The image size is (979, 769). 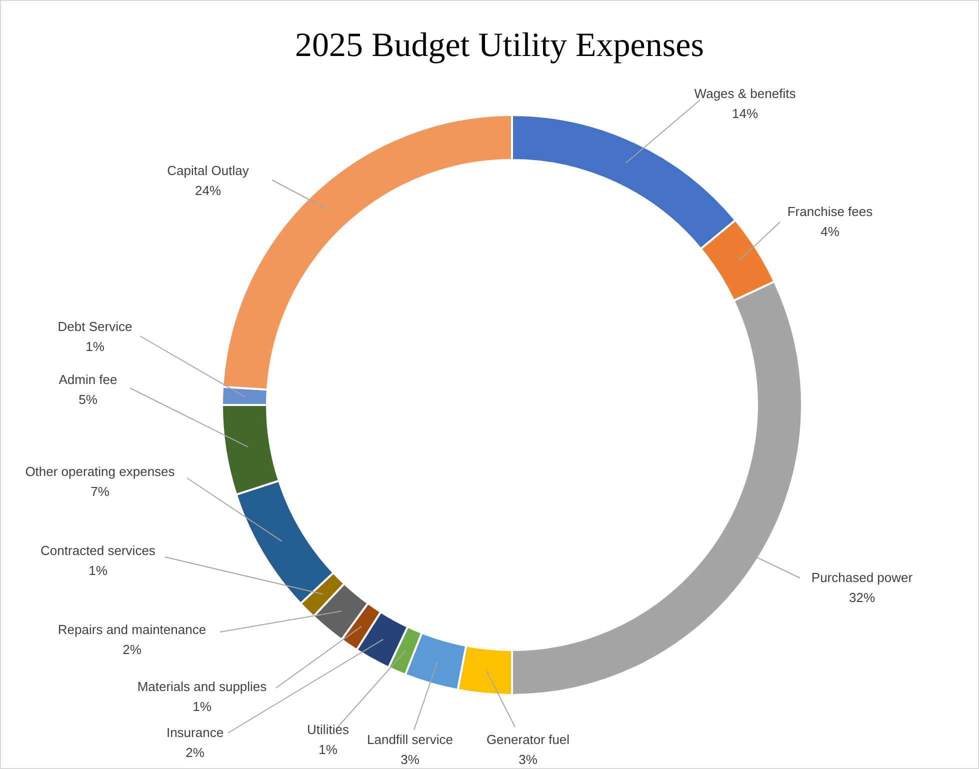 What do you see at coordinates (830, 211) in the screenshot?
I see `slice-label: Franchise fees` at bounding box center [830, 211].